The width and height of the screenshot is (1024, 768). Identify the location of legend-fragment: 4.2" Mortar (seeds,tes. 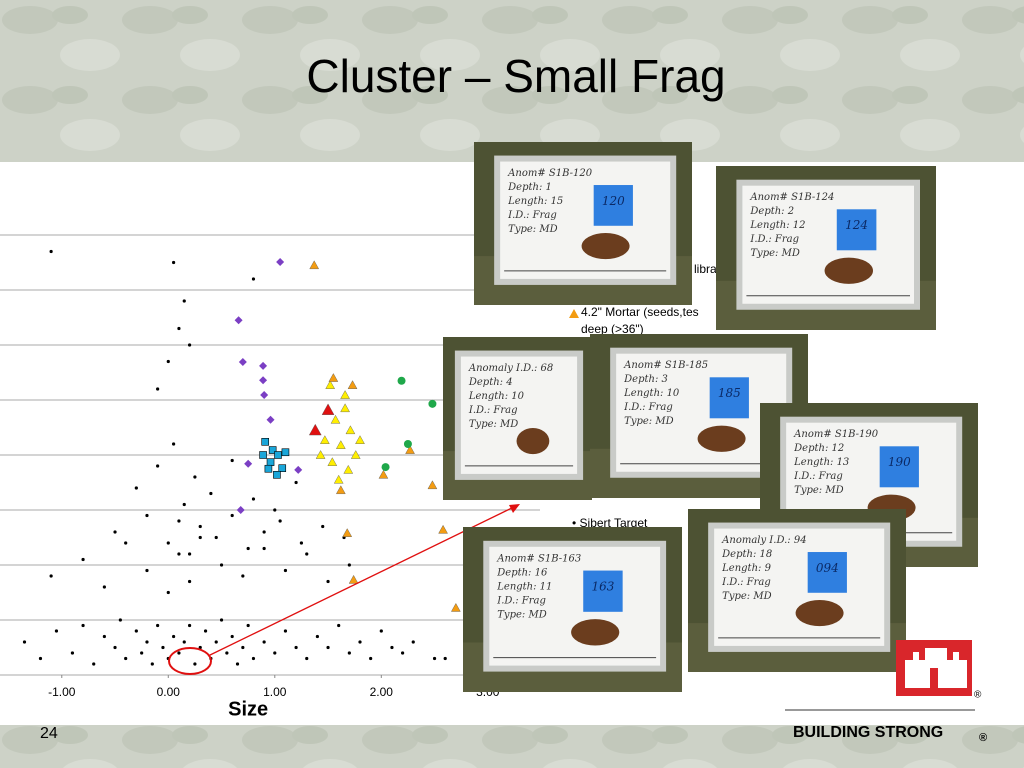
(640, 312).